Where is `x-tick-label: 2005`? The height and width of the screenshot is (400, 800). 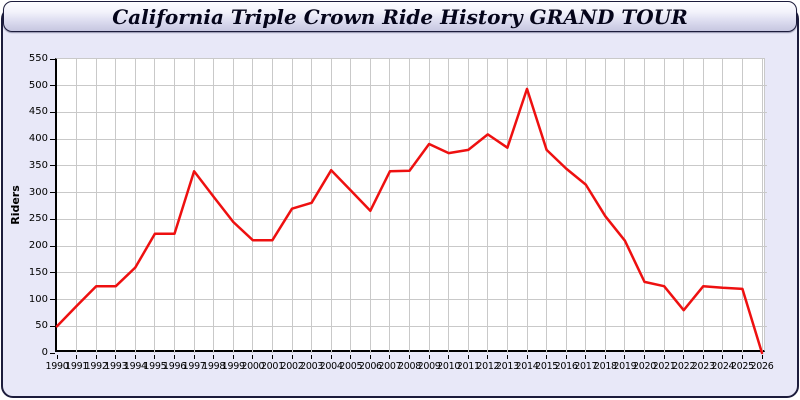 x-tick-label: 2005 is located at coordinates (351, 366).